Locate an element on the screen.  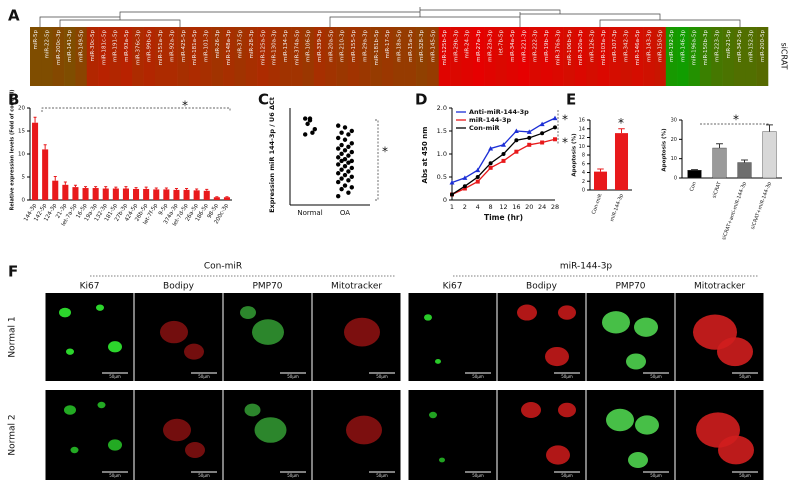
heatmap-label: miR-196a-5p is located at coordinates (695, 47).